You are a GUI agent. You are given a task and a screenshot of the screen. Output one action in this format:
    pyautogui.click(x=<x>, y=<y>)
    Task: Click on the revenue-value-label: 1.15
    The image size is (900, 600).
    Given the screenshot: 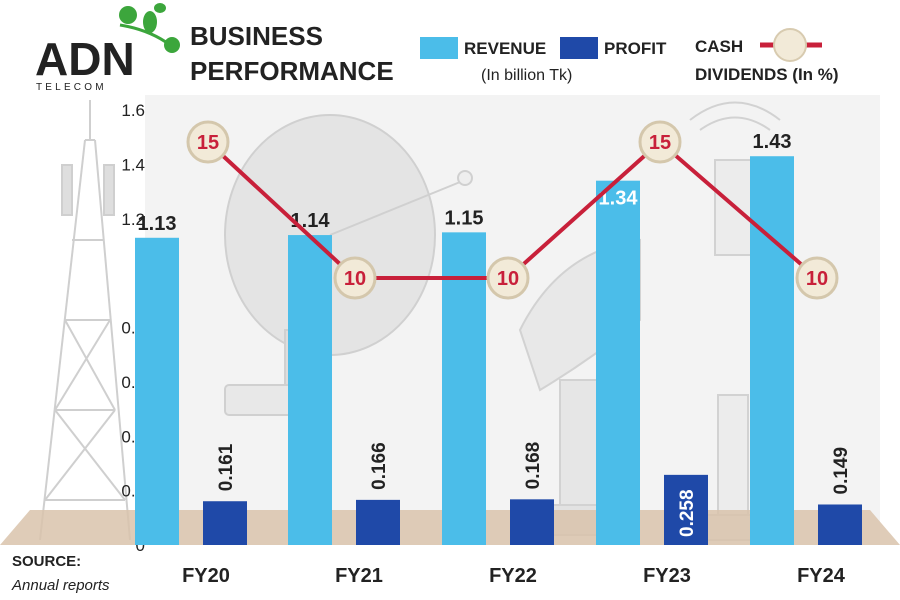 What is the action you would take?
    pyautogui.click(x=464, y=218)
    